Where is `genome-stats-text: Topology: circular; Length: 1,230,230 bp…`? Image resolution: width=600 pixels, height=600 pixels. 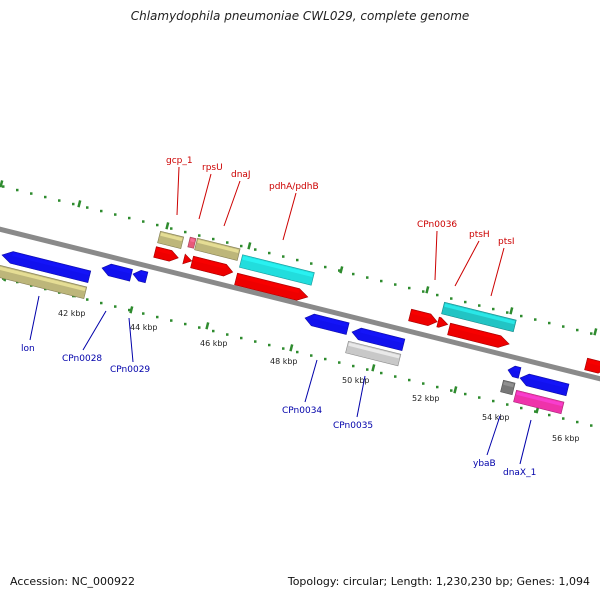
genome-stats-text: Topology: circular; Length: 1,230,230 bp… is located at coordinates (438, 581).